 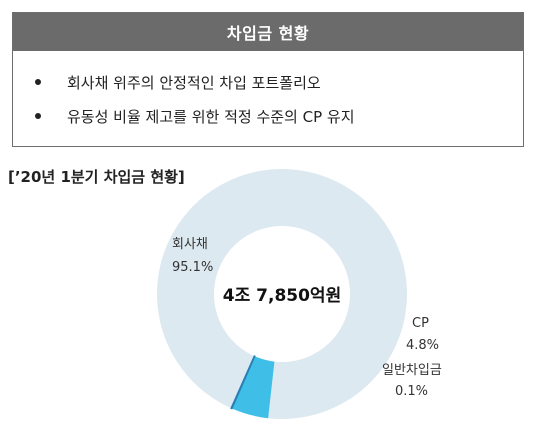 I want to click on summary-bullet-item: 회사채 위주의 안정적인 차입 포트폴리오, so click(x=279, y=82).